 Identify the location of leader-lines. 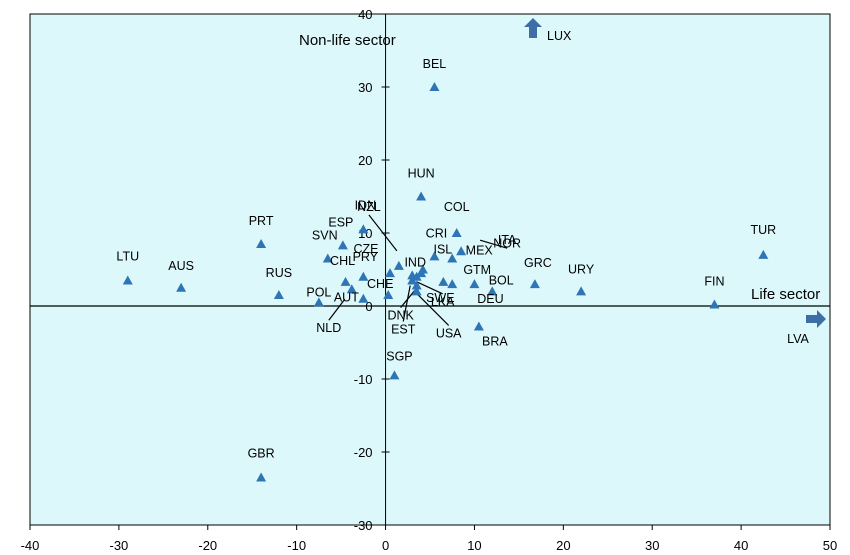
(418, 270).